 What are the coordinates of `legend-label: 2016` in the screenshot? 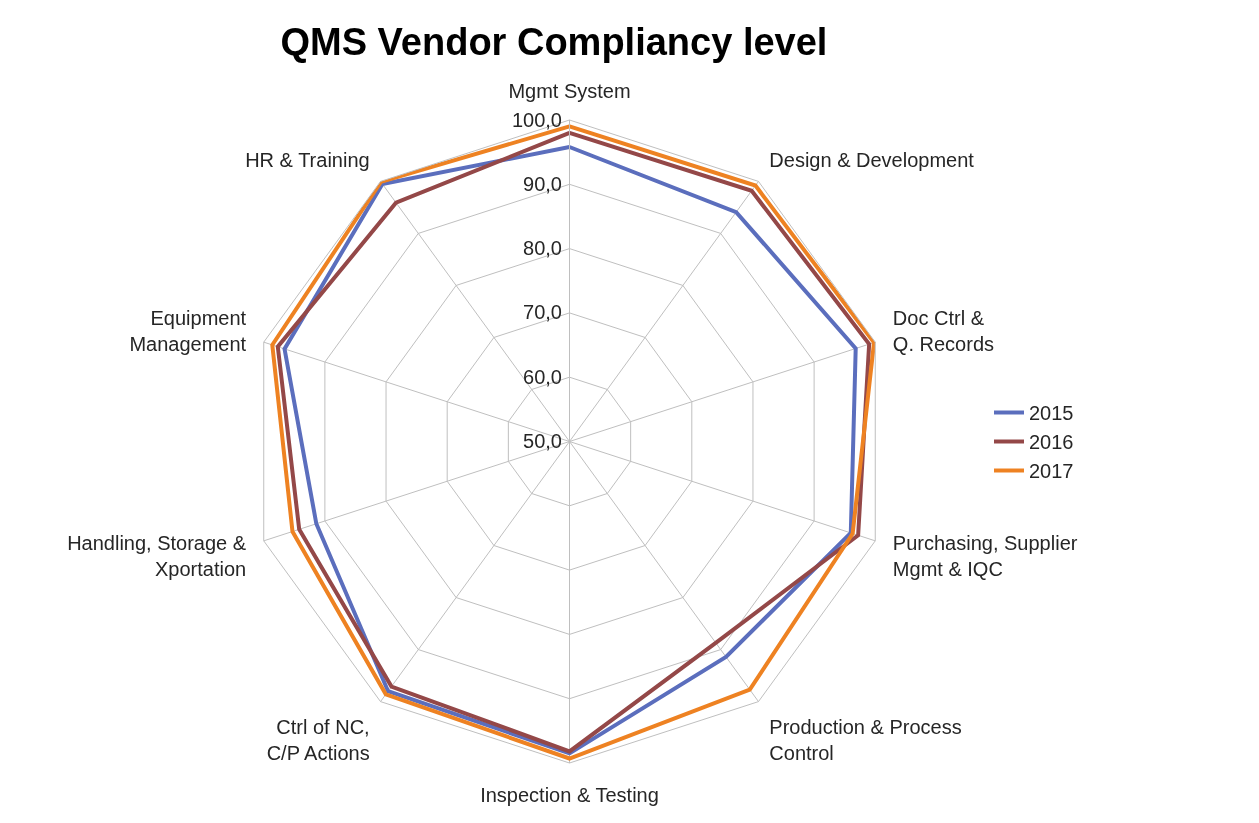 It's located at (1051, 442).